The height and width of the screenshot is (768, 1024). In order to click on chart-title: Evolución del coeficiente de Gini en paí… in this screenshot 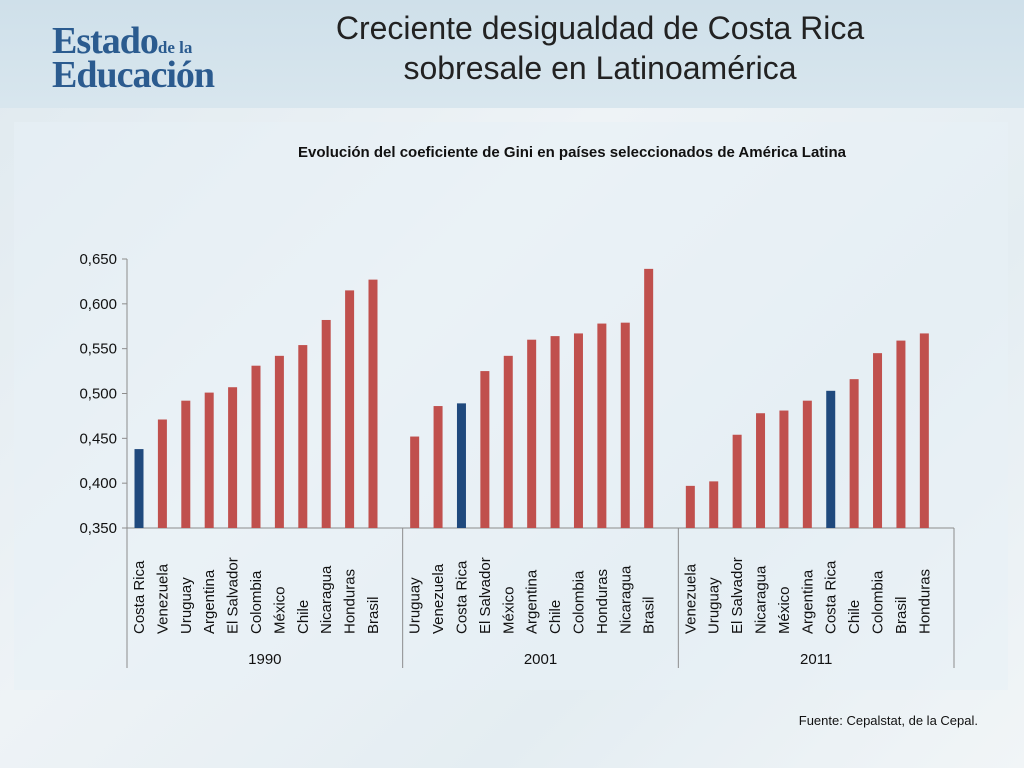, I will do `click(572, 152)`.